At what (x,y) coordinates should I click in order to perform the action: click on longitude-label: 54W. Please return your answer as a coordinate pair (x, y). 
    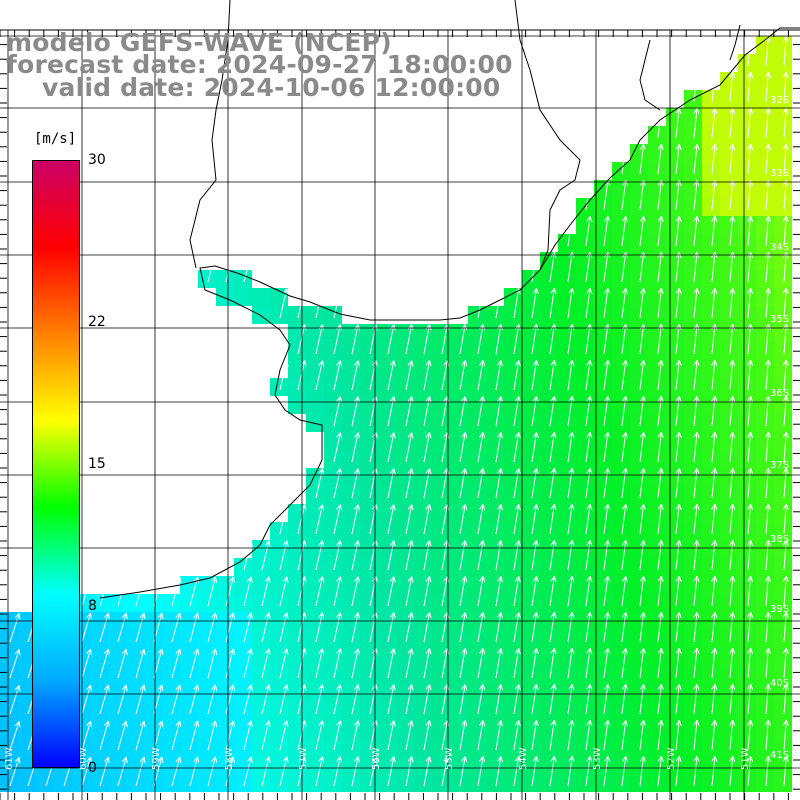
    Looking at the image, I should click on (523, 758).